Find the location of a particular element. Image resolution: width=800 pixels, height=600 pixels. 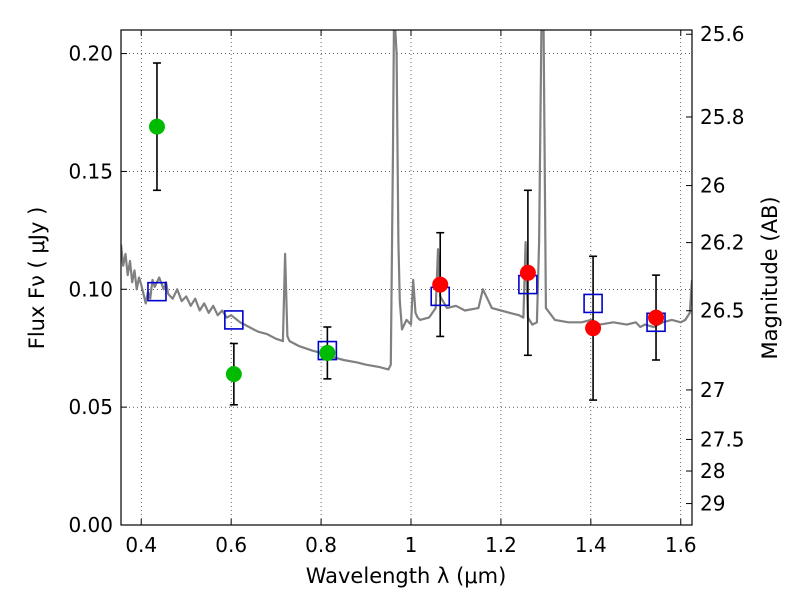

x-axis-label: Wavelength λ (μm) is located at coordinates (406, 576).